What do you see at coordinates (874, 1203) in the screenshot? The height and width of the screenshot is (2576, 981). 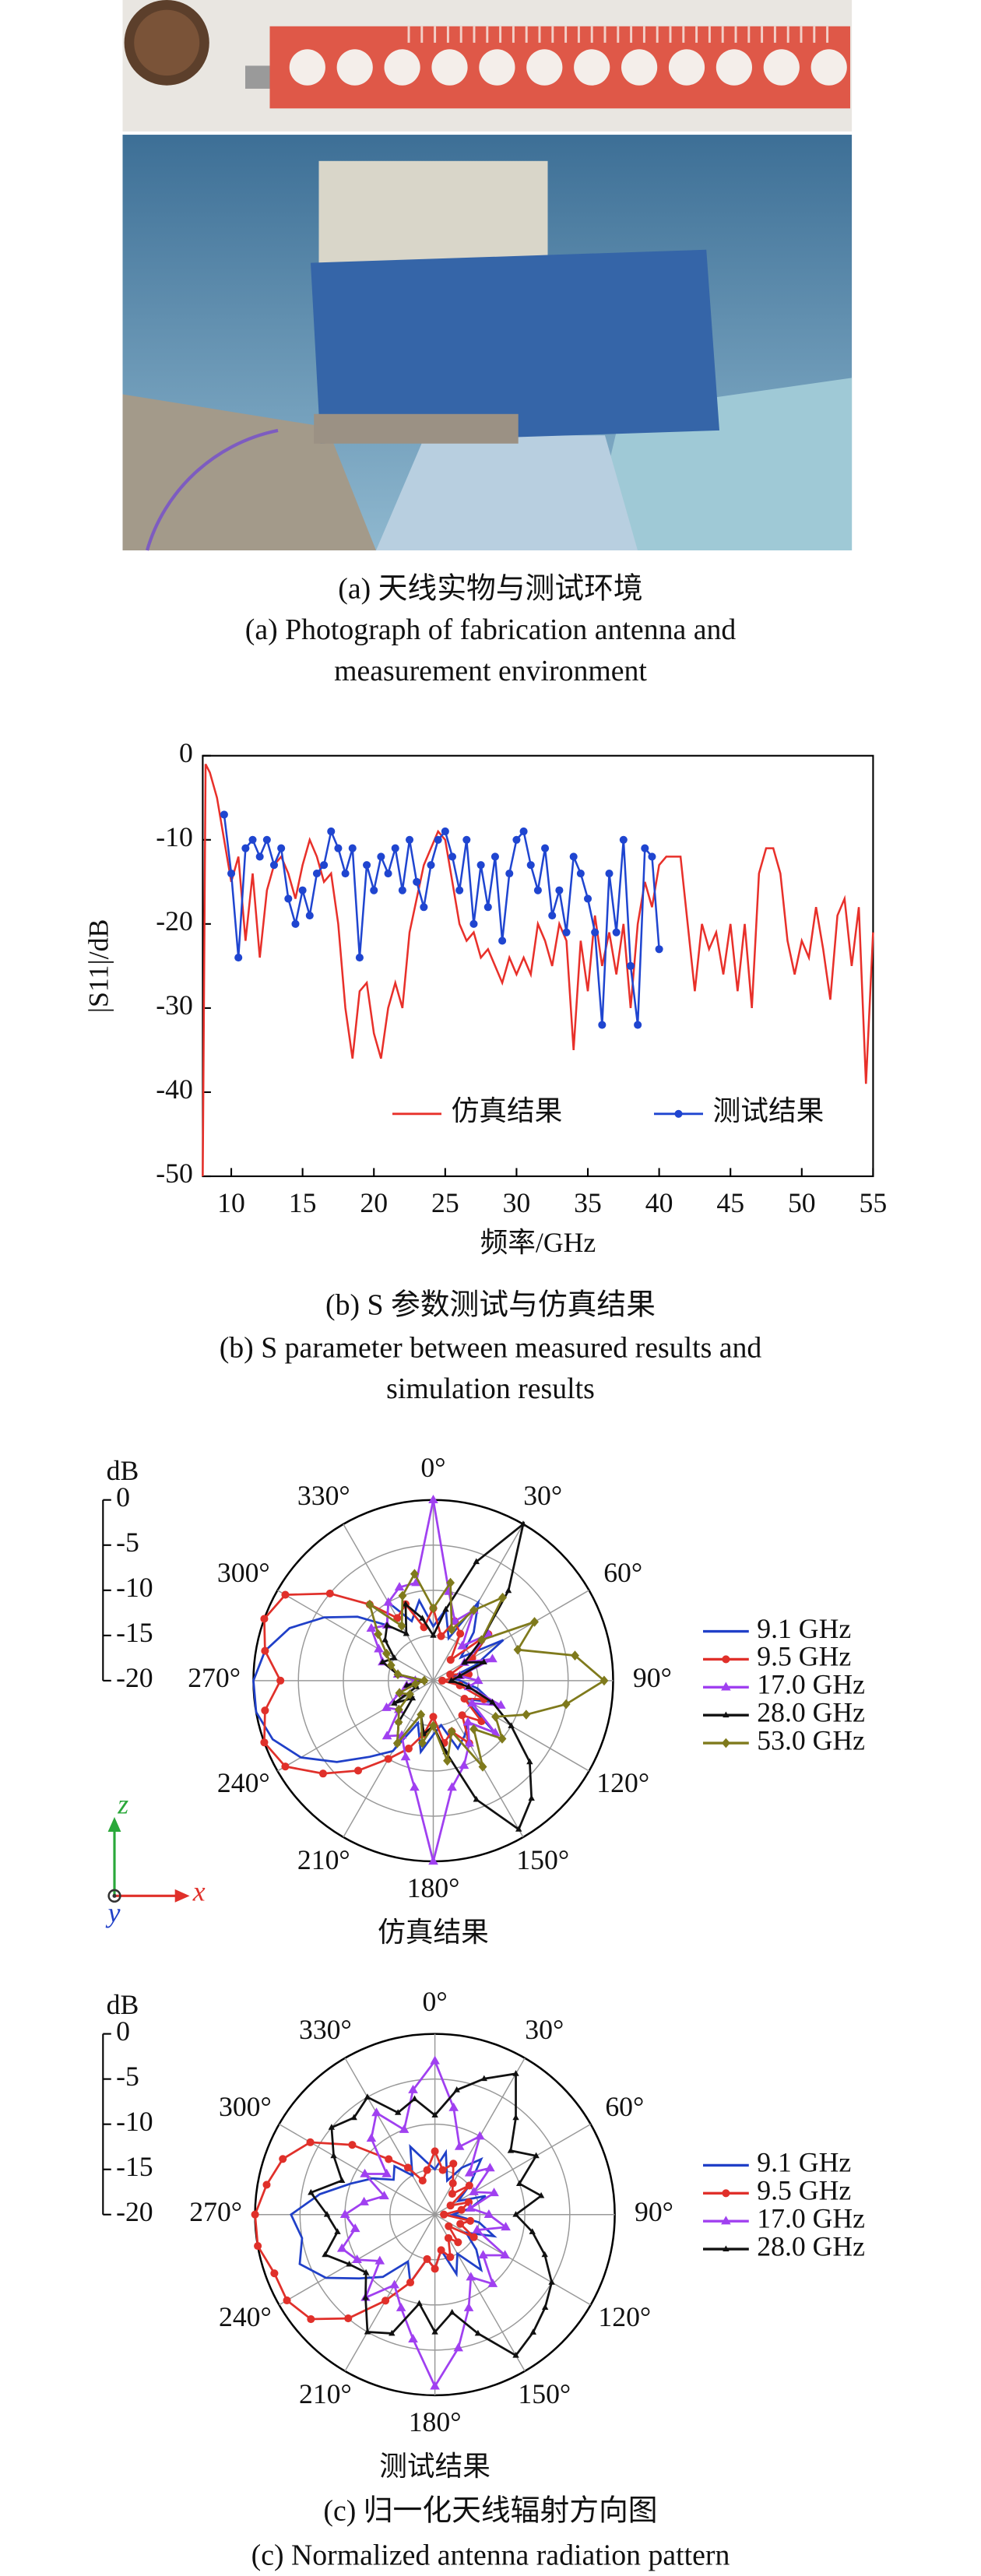 I see `x-tick-label: 55` at bounding box center [874, 1203].